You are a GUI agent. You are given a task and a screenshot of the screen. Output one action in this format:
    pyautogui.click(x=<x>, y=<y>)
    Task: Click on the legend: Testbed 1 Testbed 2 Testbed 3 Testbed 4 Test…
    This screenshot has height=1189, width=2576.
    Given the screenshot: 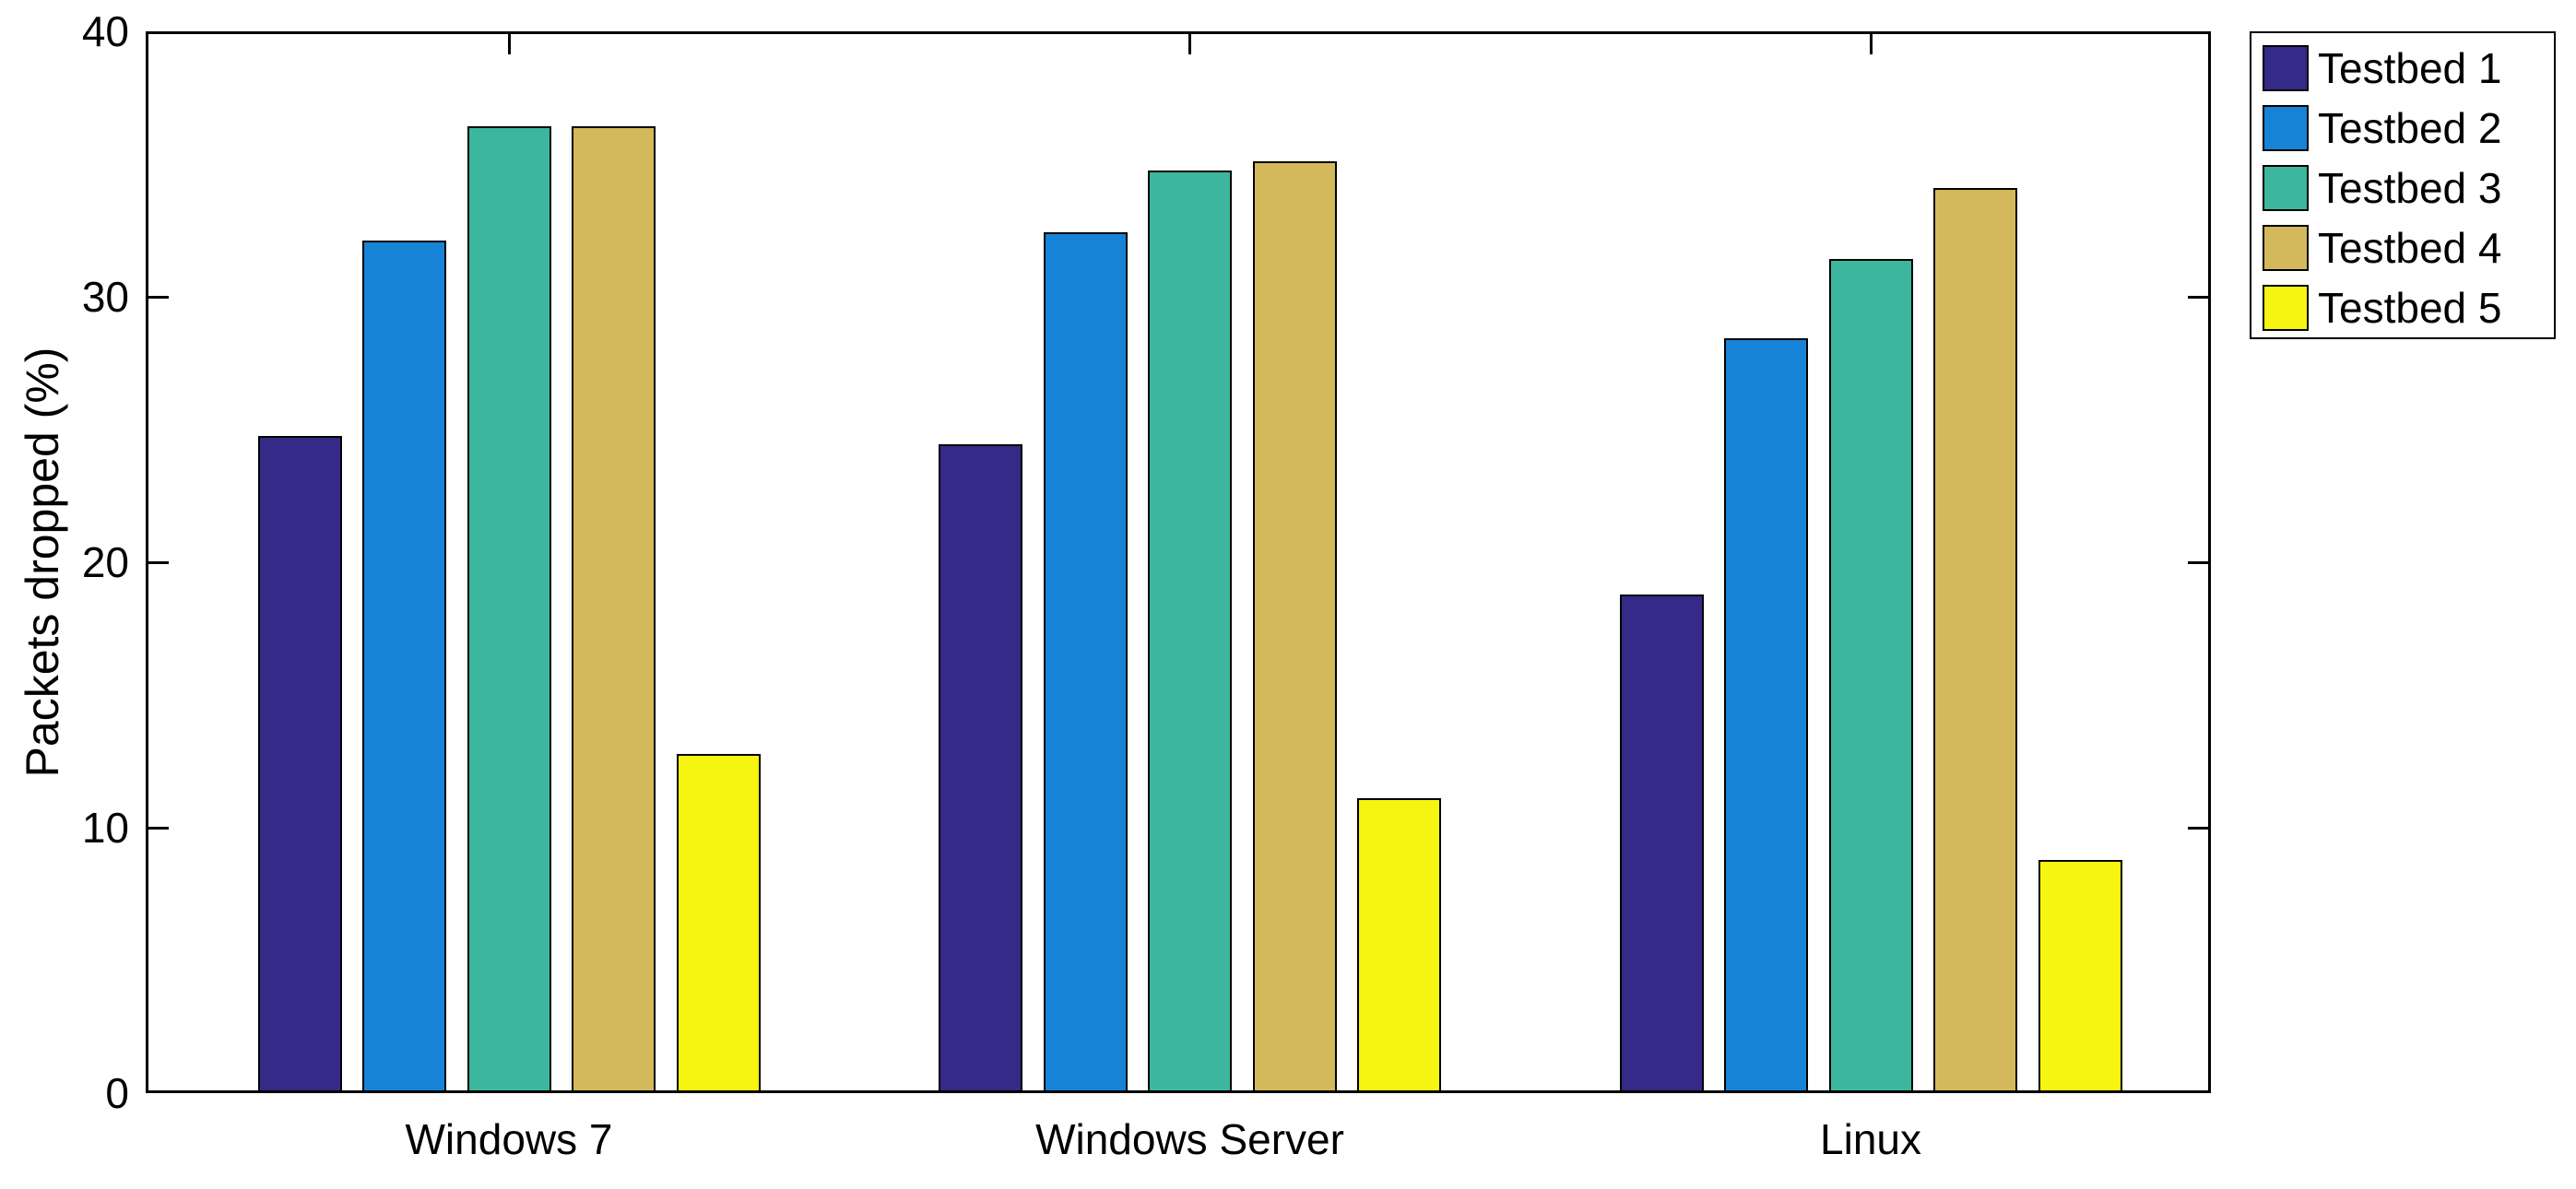 What is the action you would take?
    pyautogui.click(x=2403, y=185)
    